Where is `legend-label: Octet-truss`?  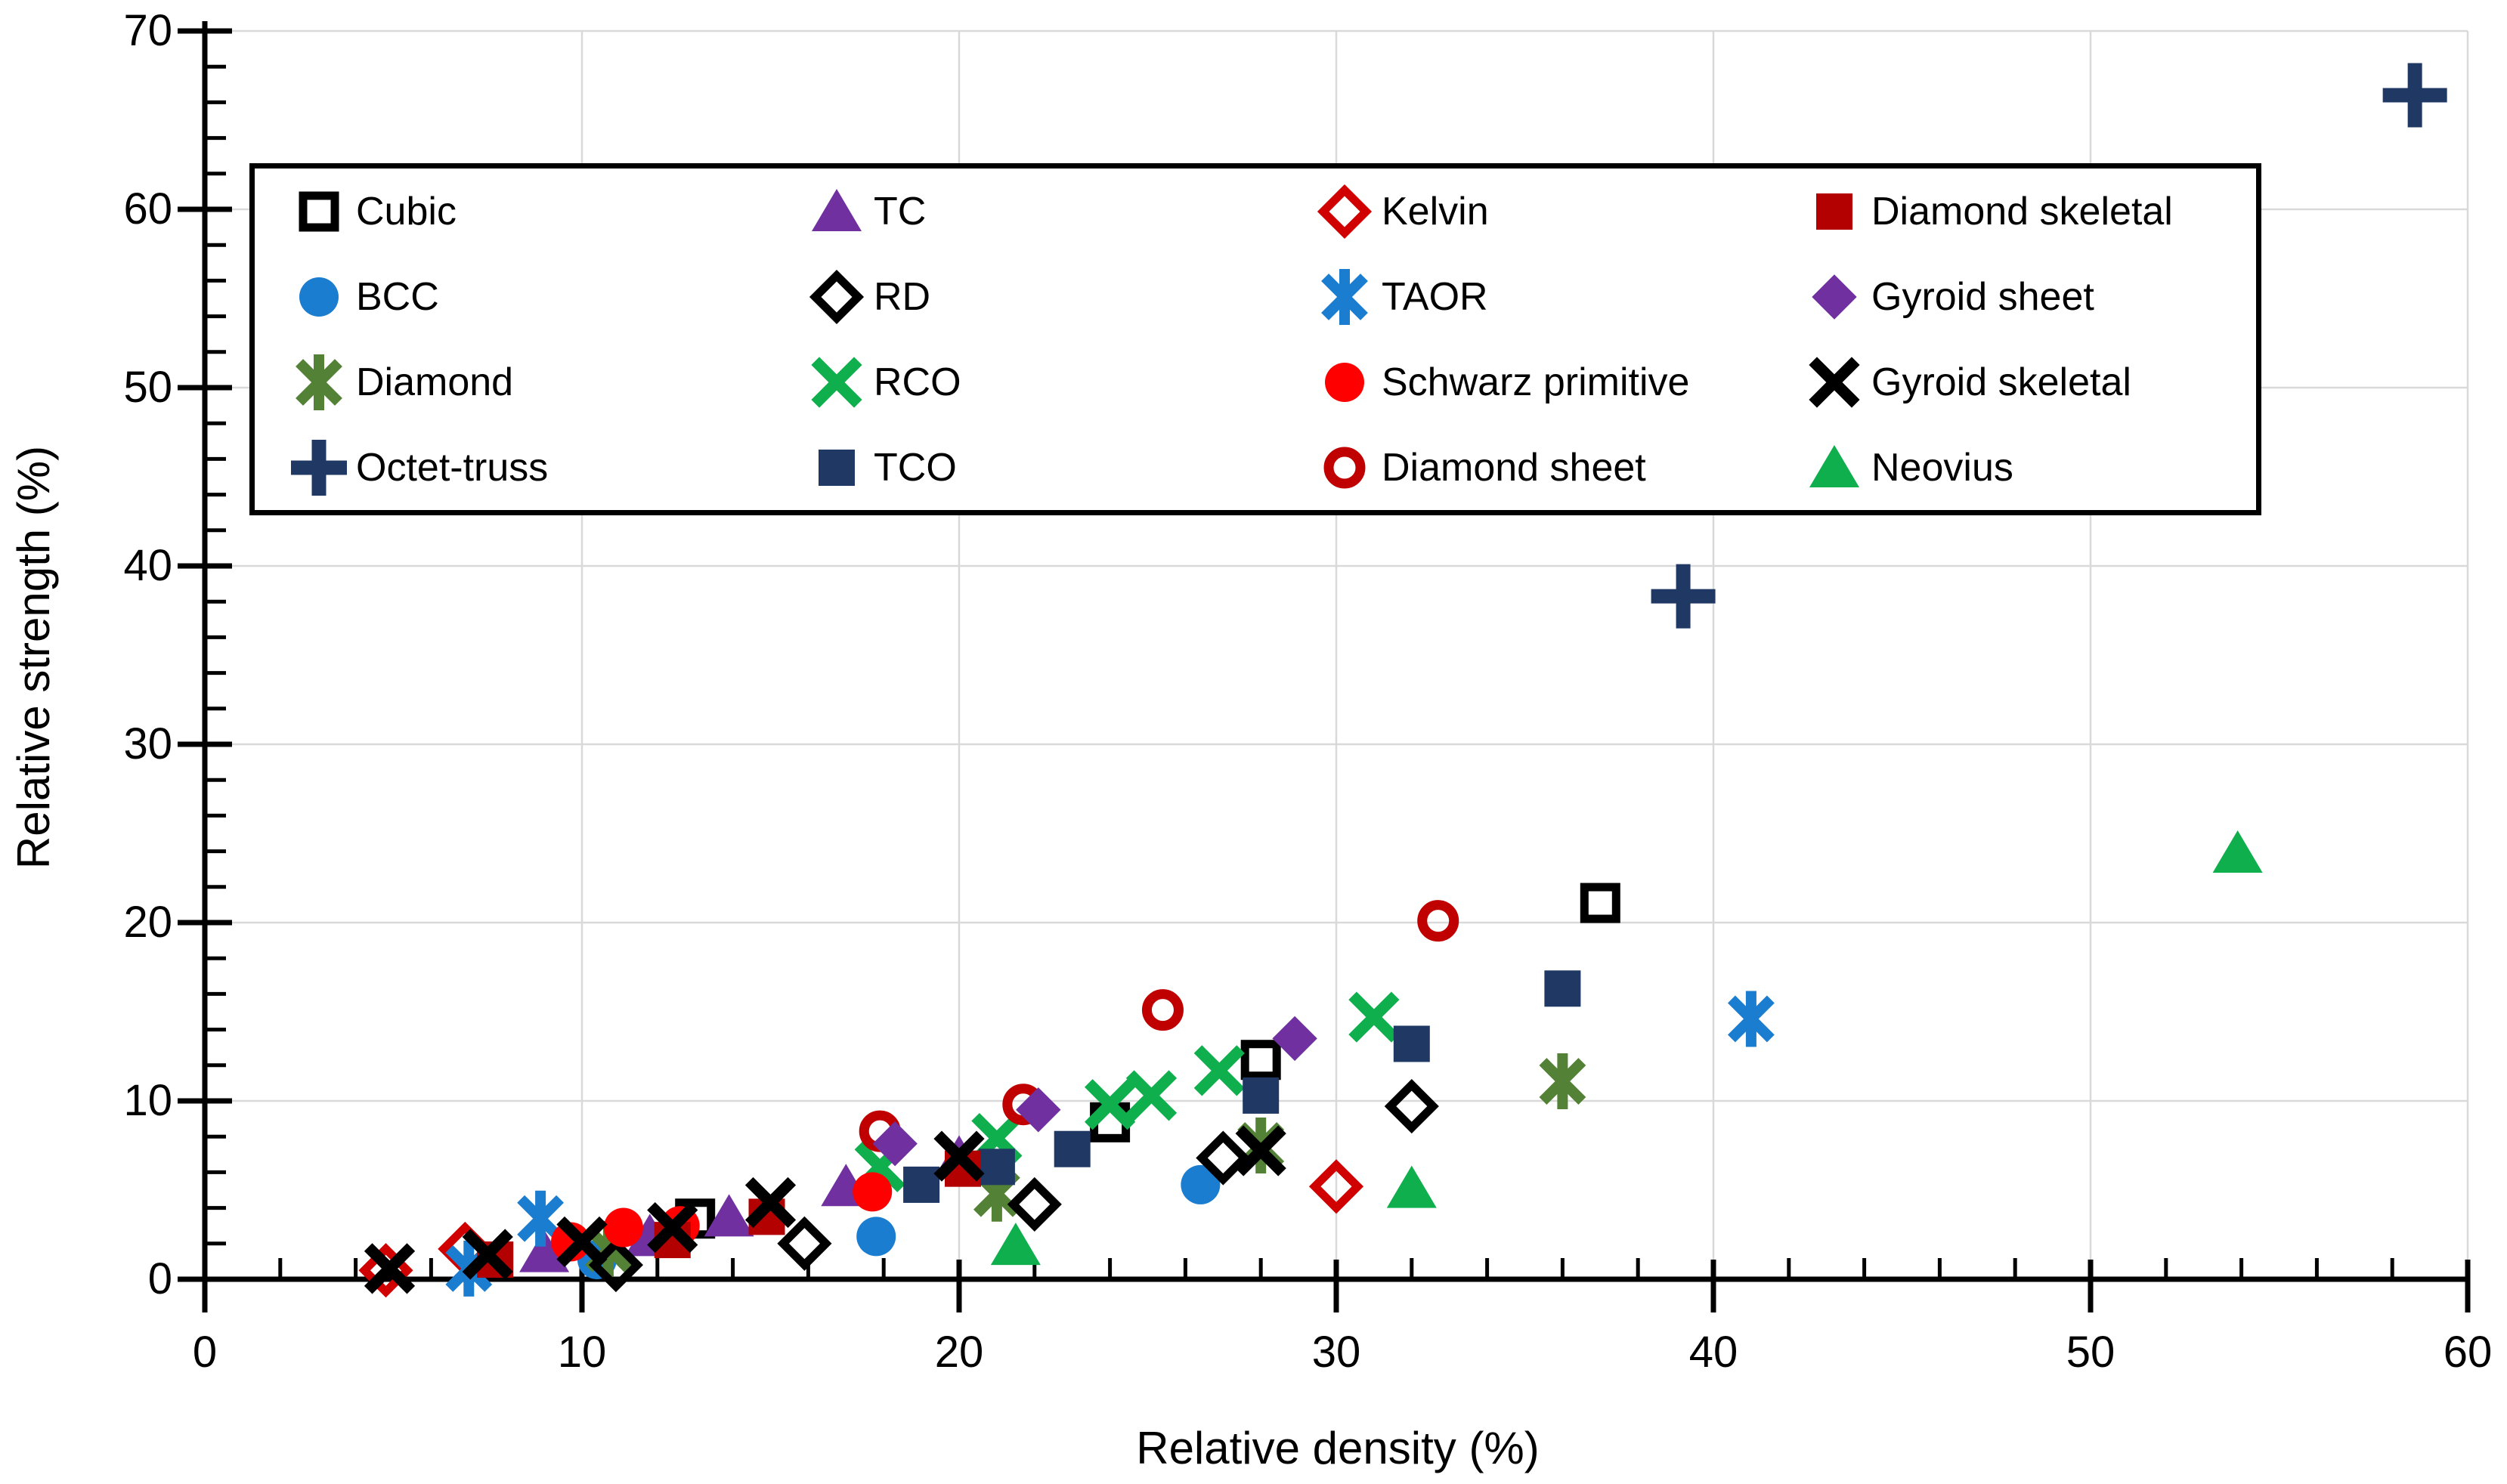 legend-label: Octet-truss is located at coordinates (453, 468).